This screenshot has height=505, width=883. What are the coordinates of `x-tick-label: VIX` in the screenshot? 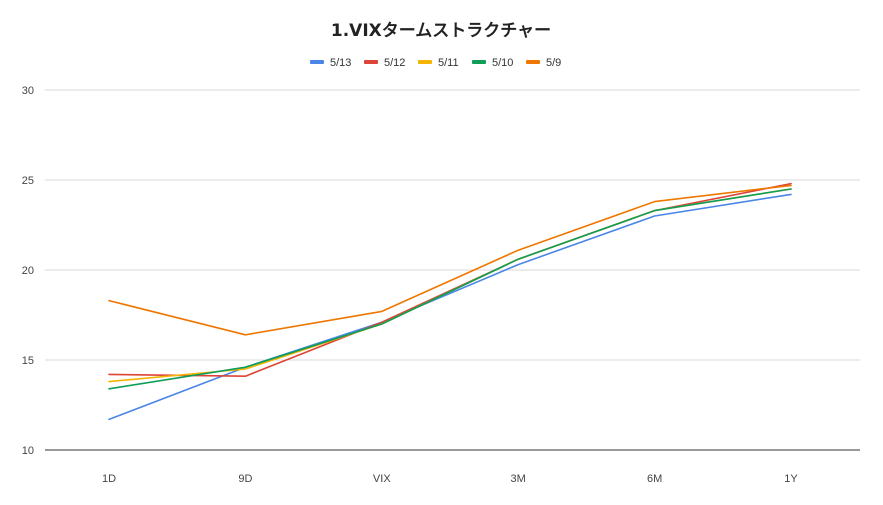 It's located at (382, 479).